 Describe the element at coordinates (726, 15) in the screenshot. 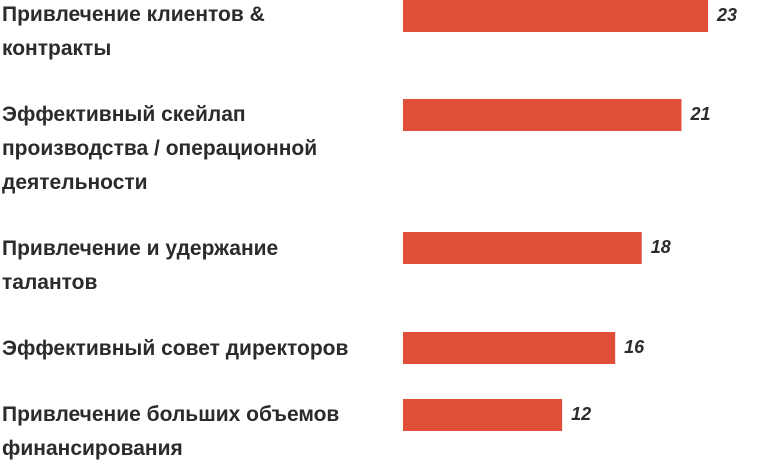

I see `value-label-1: 23` at that location.